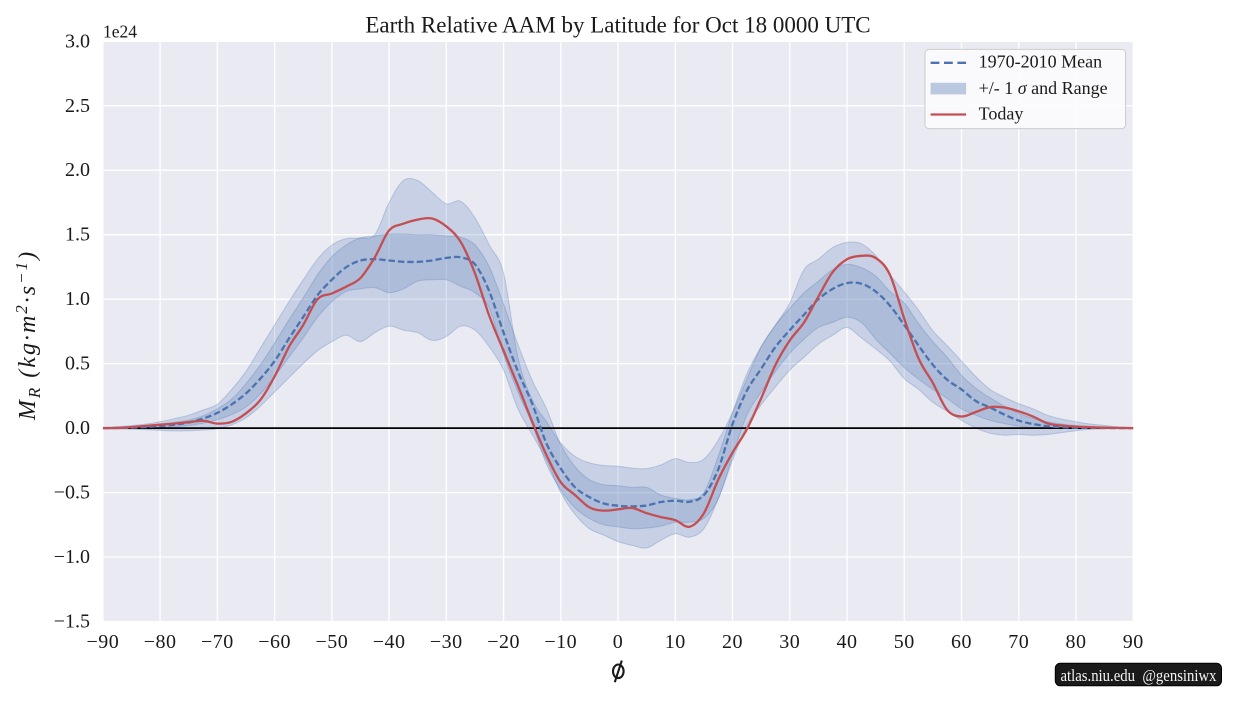  I want to click on svg-text: 1.5, so click(77, 235).